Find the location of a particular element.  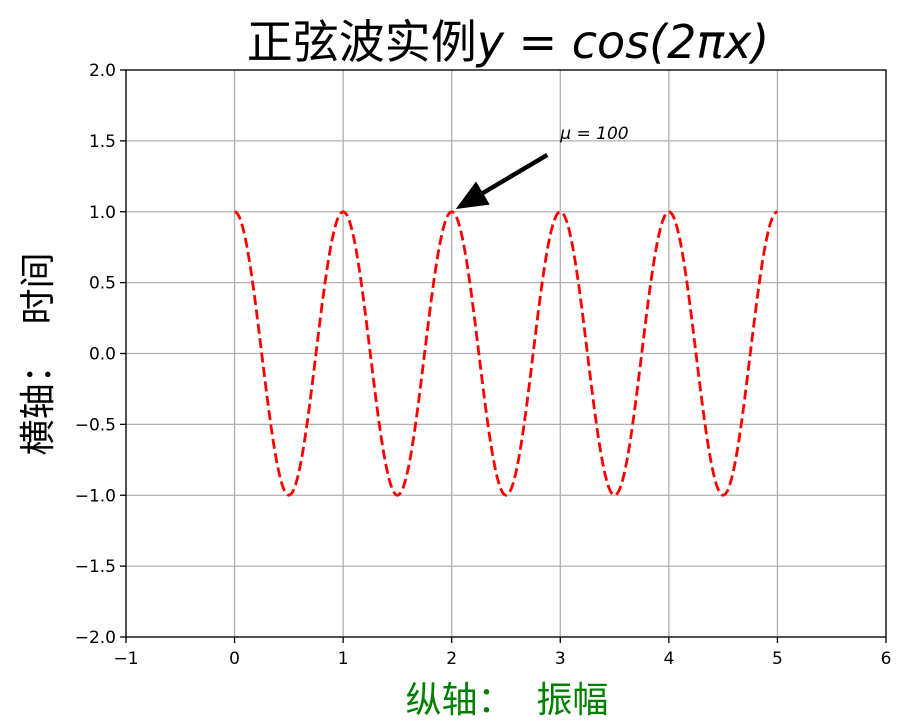

annotation: μ = 100 is located at coordinates (542, 167).